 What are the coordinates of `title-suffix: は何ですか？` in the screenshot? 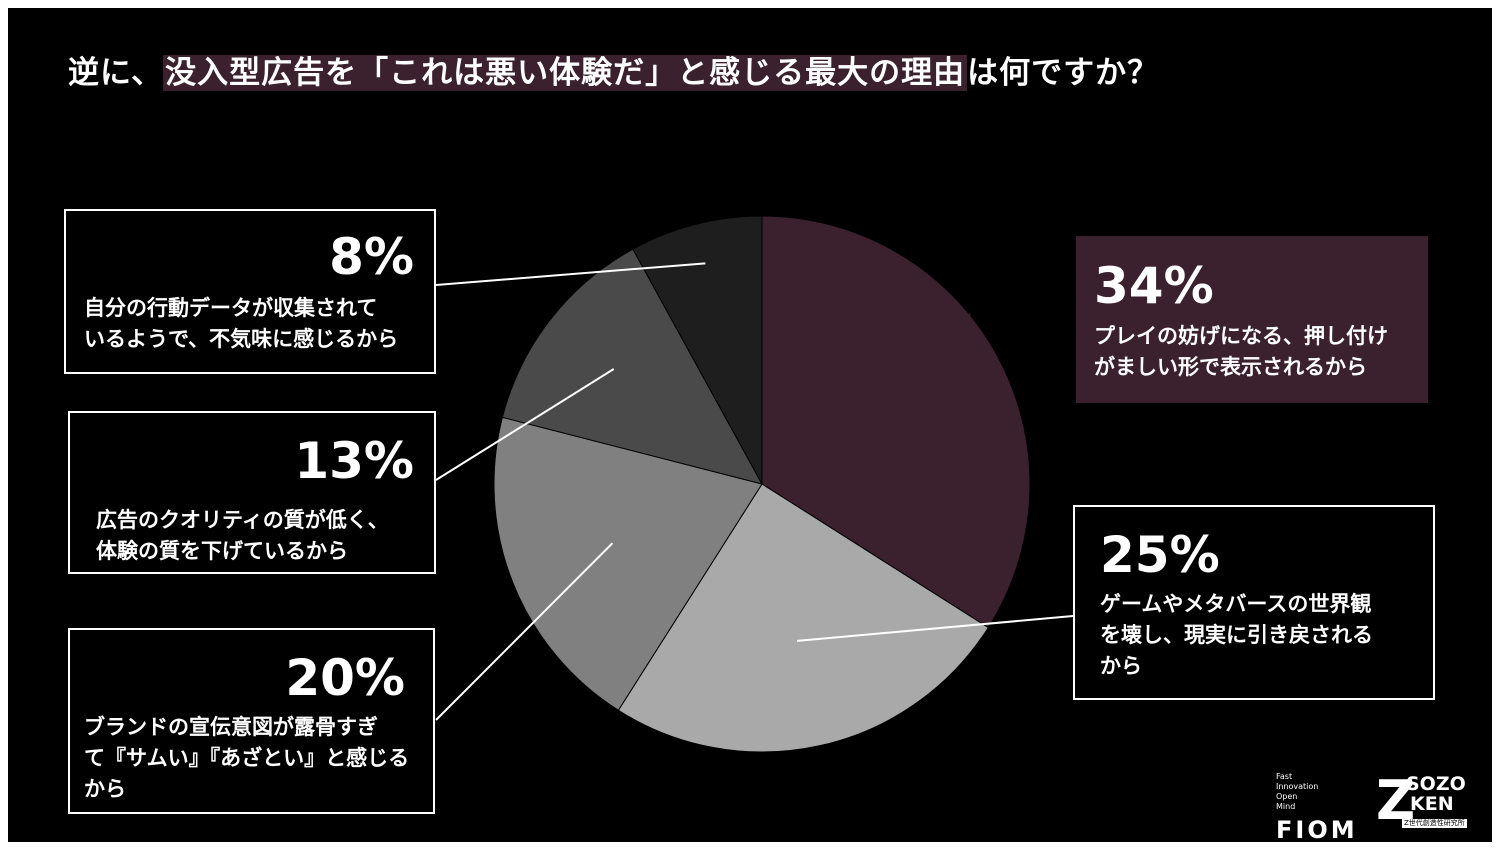 It's located at (1063, 73).